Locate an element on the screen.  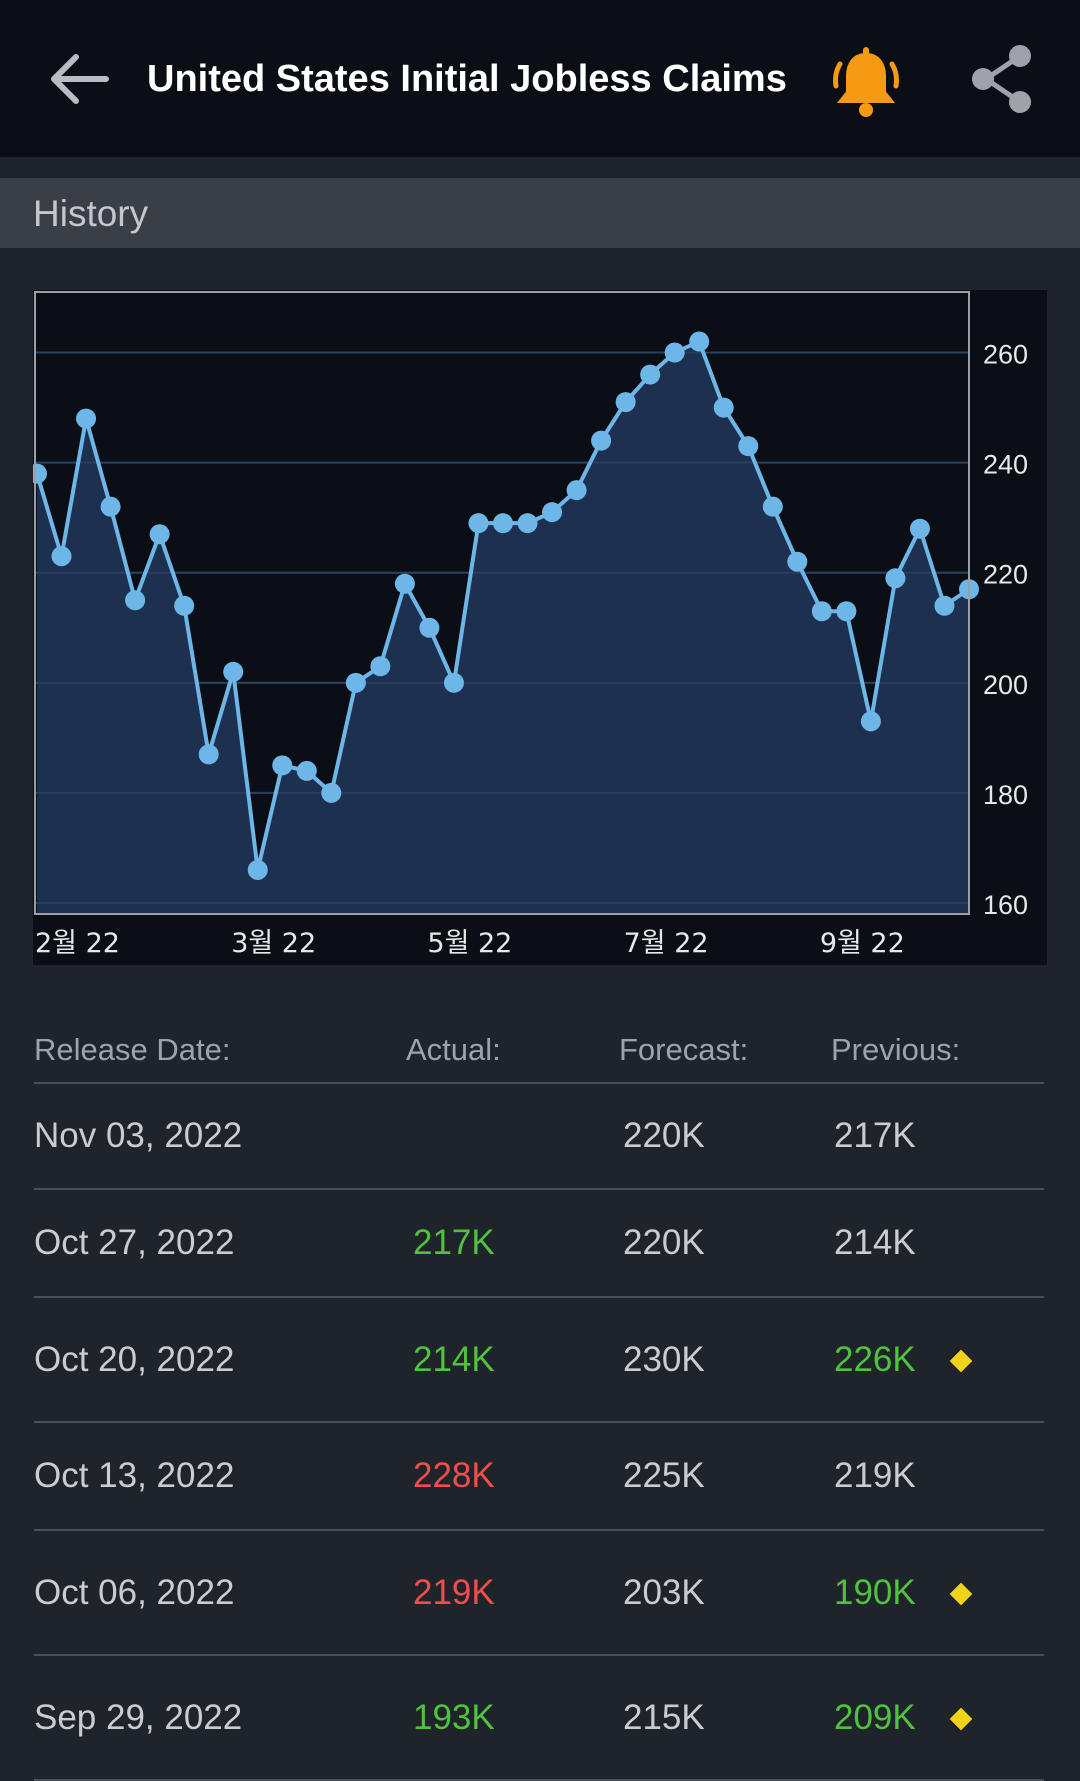
forecast-cell: 203K is located at coordinates (664, 1592).